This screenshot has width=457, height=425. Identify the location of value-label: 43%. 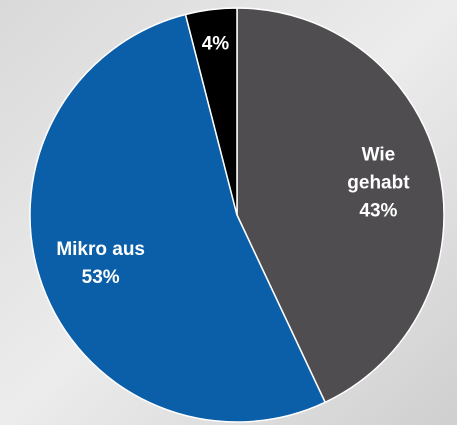
(378, 210).